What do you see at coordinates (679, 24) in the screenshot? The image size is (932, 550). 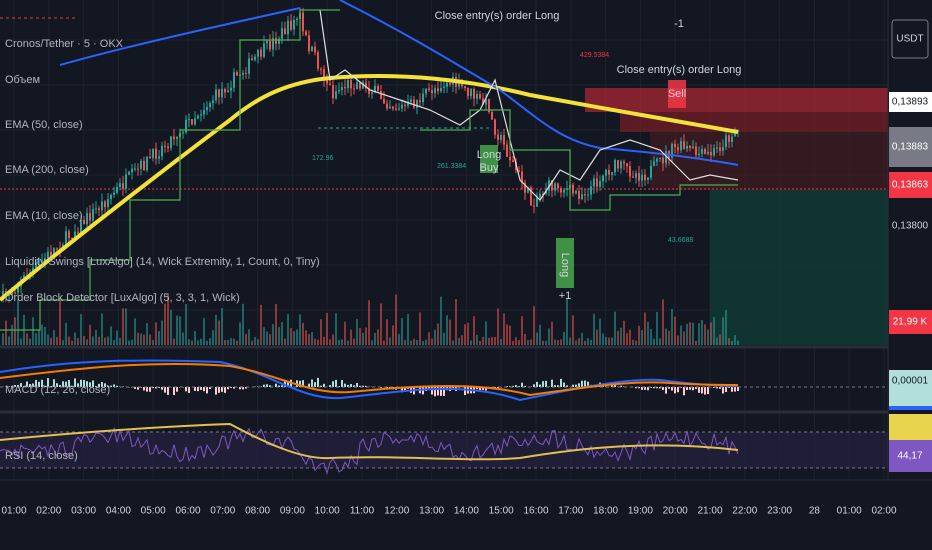 I see `annotation: -1` at bounding box center [679, 24].